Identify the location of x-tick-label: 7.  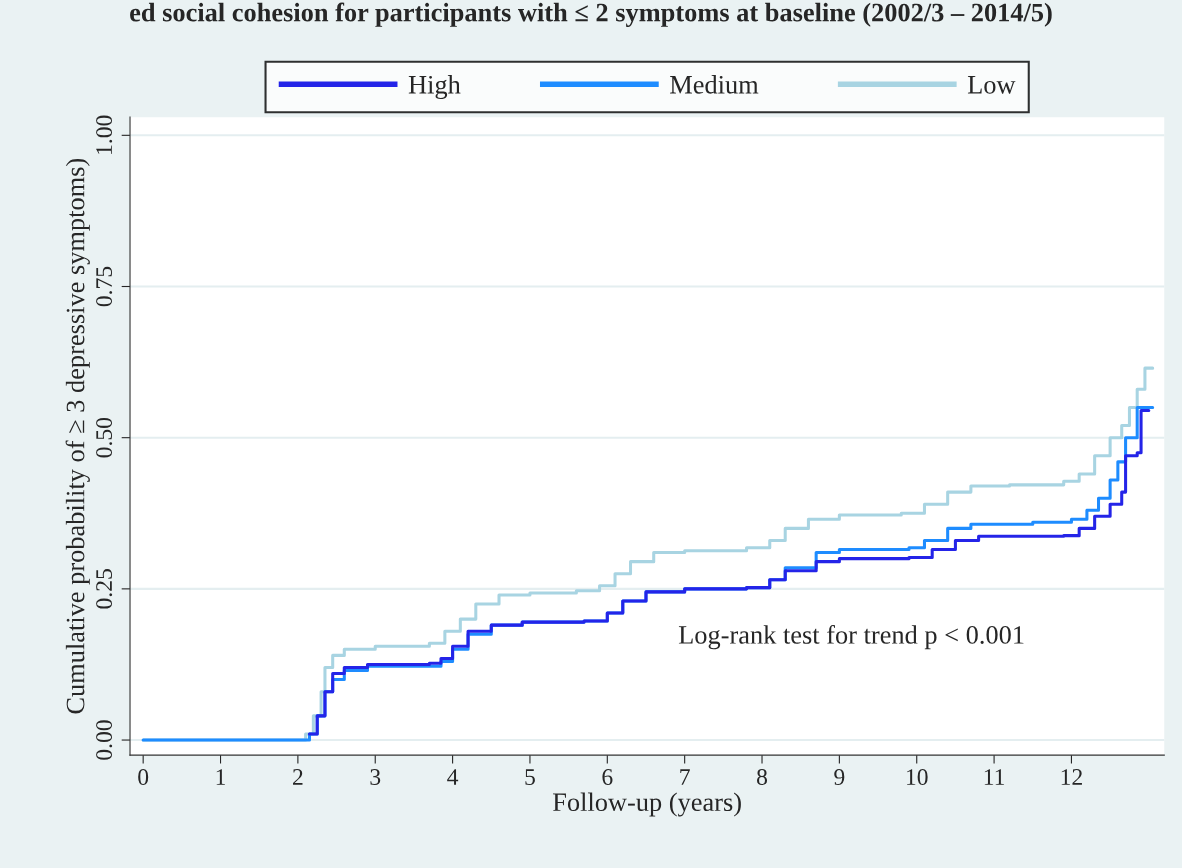
(685, 777).